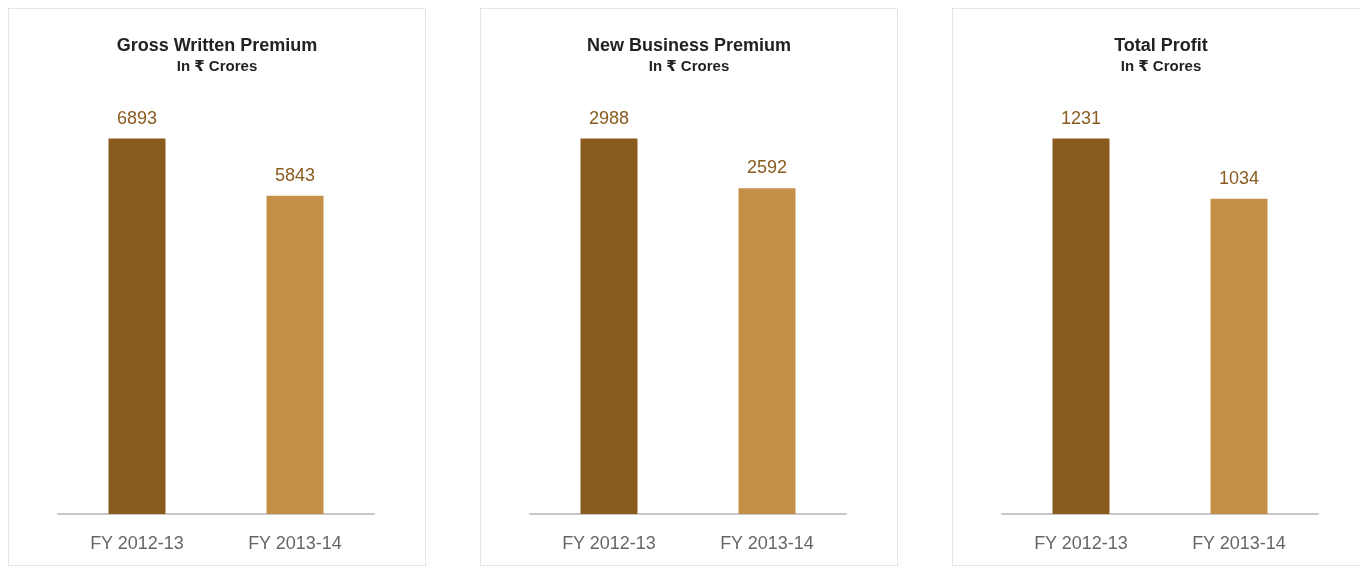 This screenshot has width=1360, height=566. Describe the element at coordinates (609, 117) in the screenshot. I see `data-label: 2988` at that location.